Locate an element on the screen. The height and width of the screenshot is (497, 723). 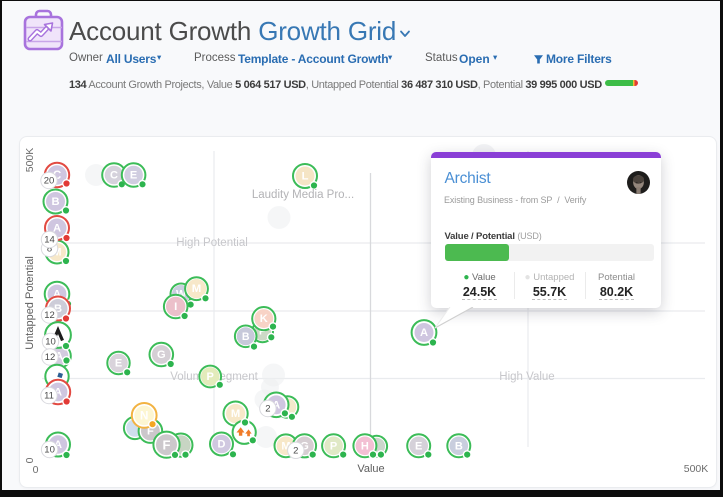
svg-text: W is located at coordinates (181, 295).